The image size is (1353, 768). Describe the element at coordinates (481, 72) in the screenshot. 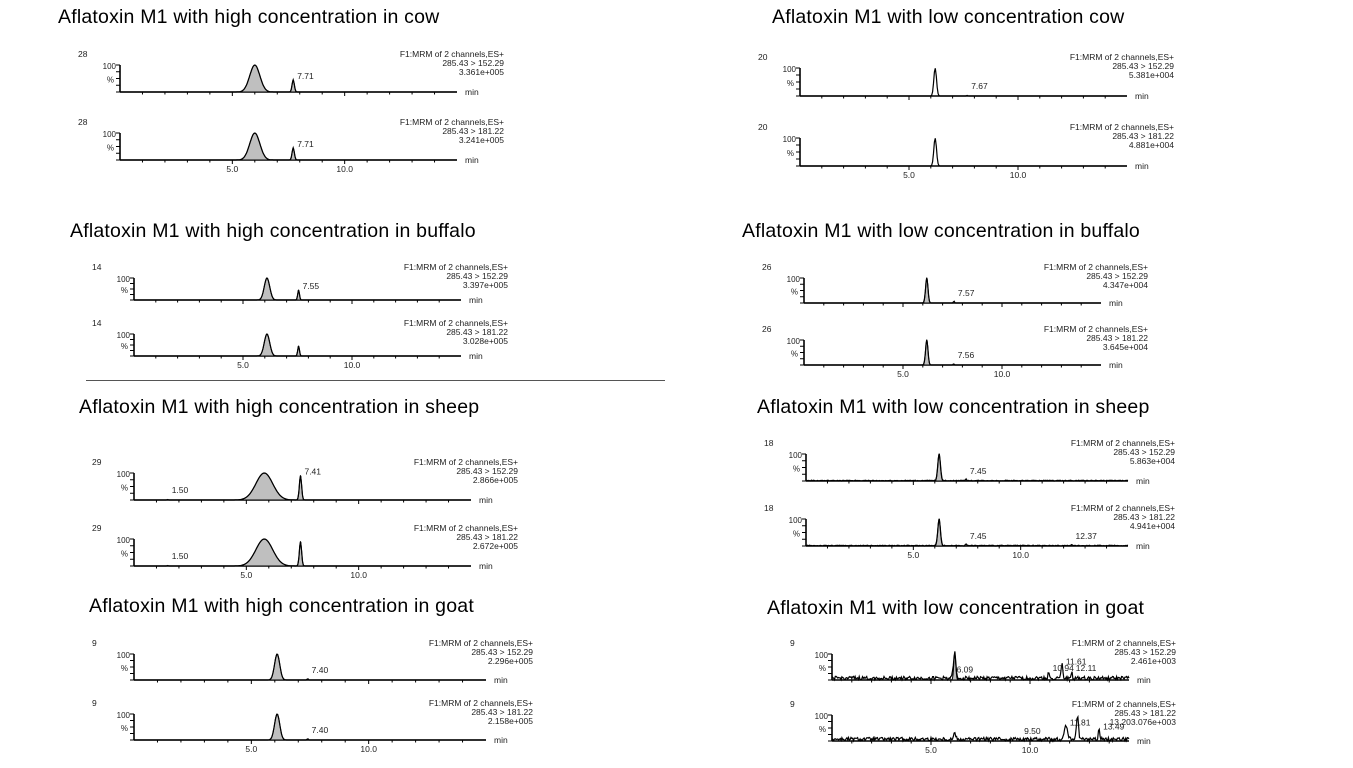

I see `intensity-label: 3.361e+005` at that location.